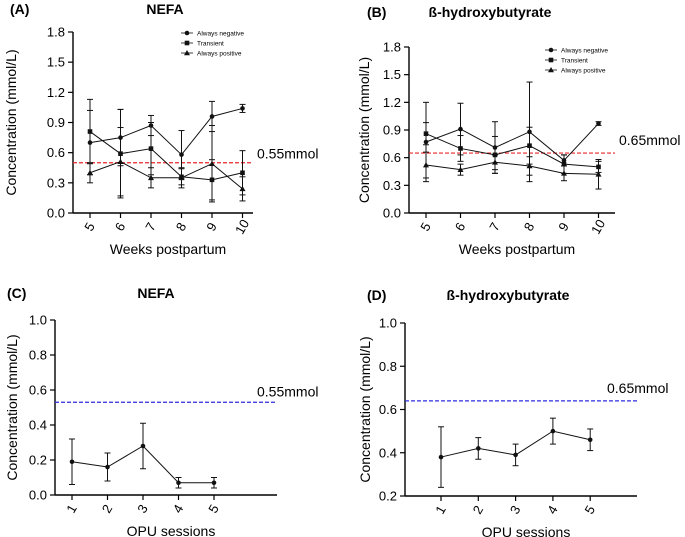 The width and height of the screenshot is (685, 537). What do you see at coordinates (637, 388) in the screenshot?
I see `reference-label: 0.65mmol` at bounding box center [637, 388].